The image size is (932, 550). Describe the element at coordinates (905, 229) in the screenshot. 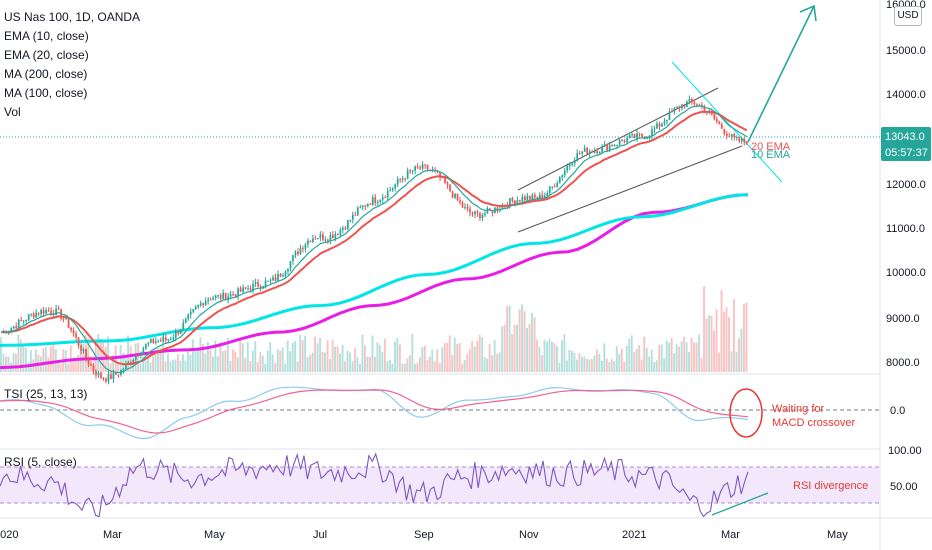

I see `price-tick: 11000.0` at that location.